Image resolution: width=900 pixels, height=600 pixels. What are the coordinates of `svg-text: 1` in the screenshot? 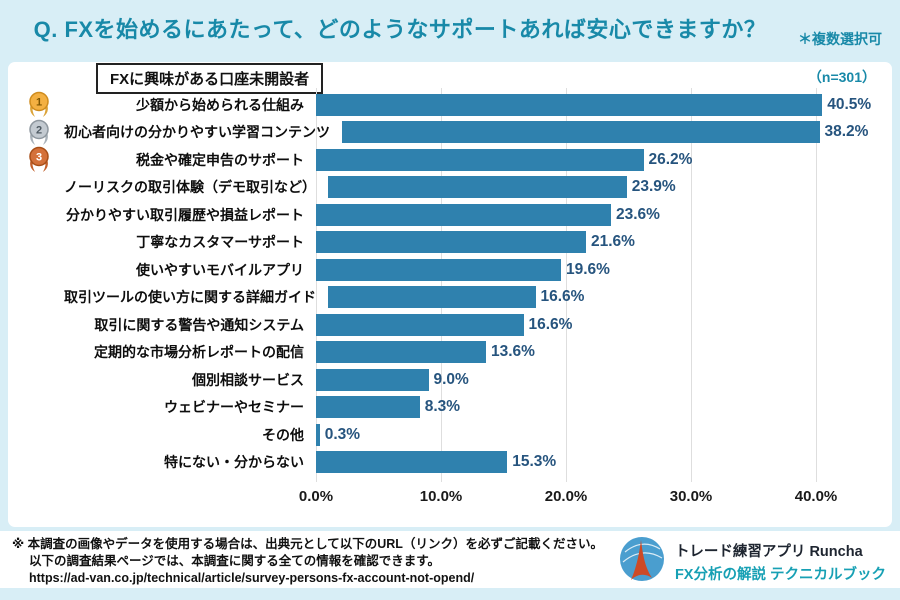 It's located at (39, 103).